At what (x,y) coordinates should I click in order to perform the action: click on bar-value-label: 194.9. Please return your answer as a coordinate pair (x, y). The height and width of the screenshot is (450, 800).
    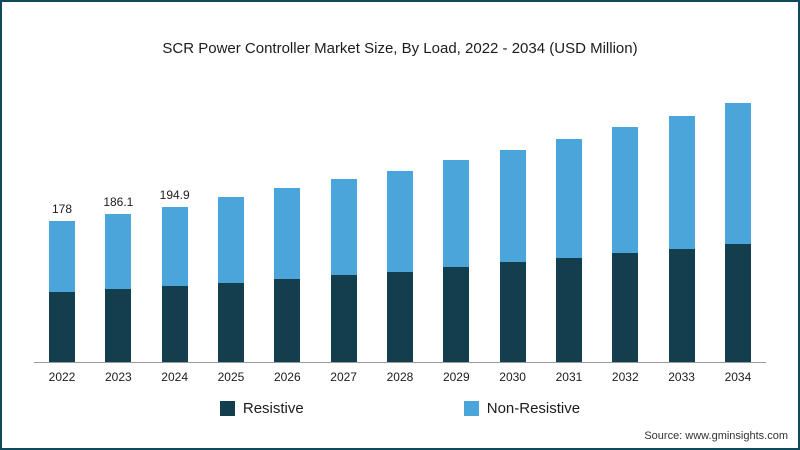
    Looking at the image, I should click on (174, 195).